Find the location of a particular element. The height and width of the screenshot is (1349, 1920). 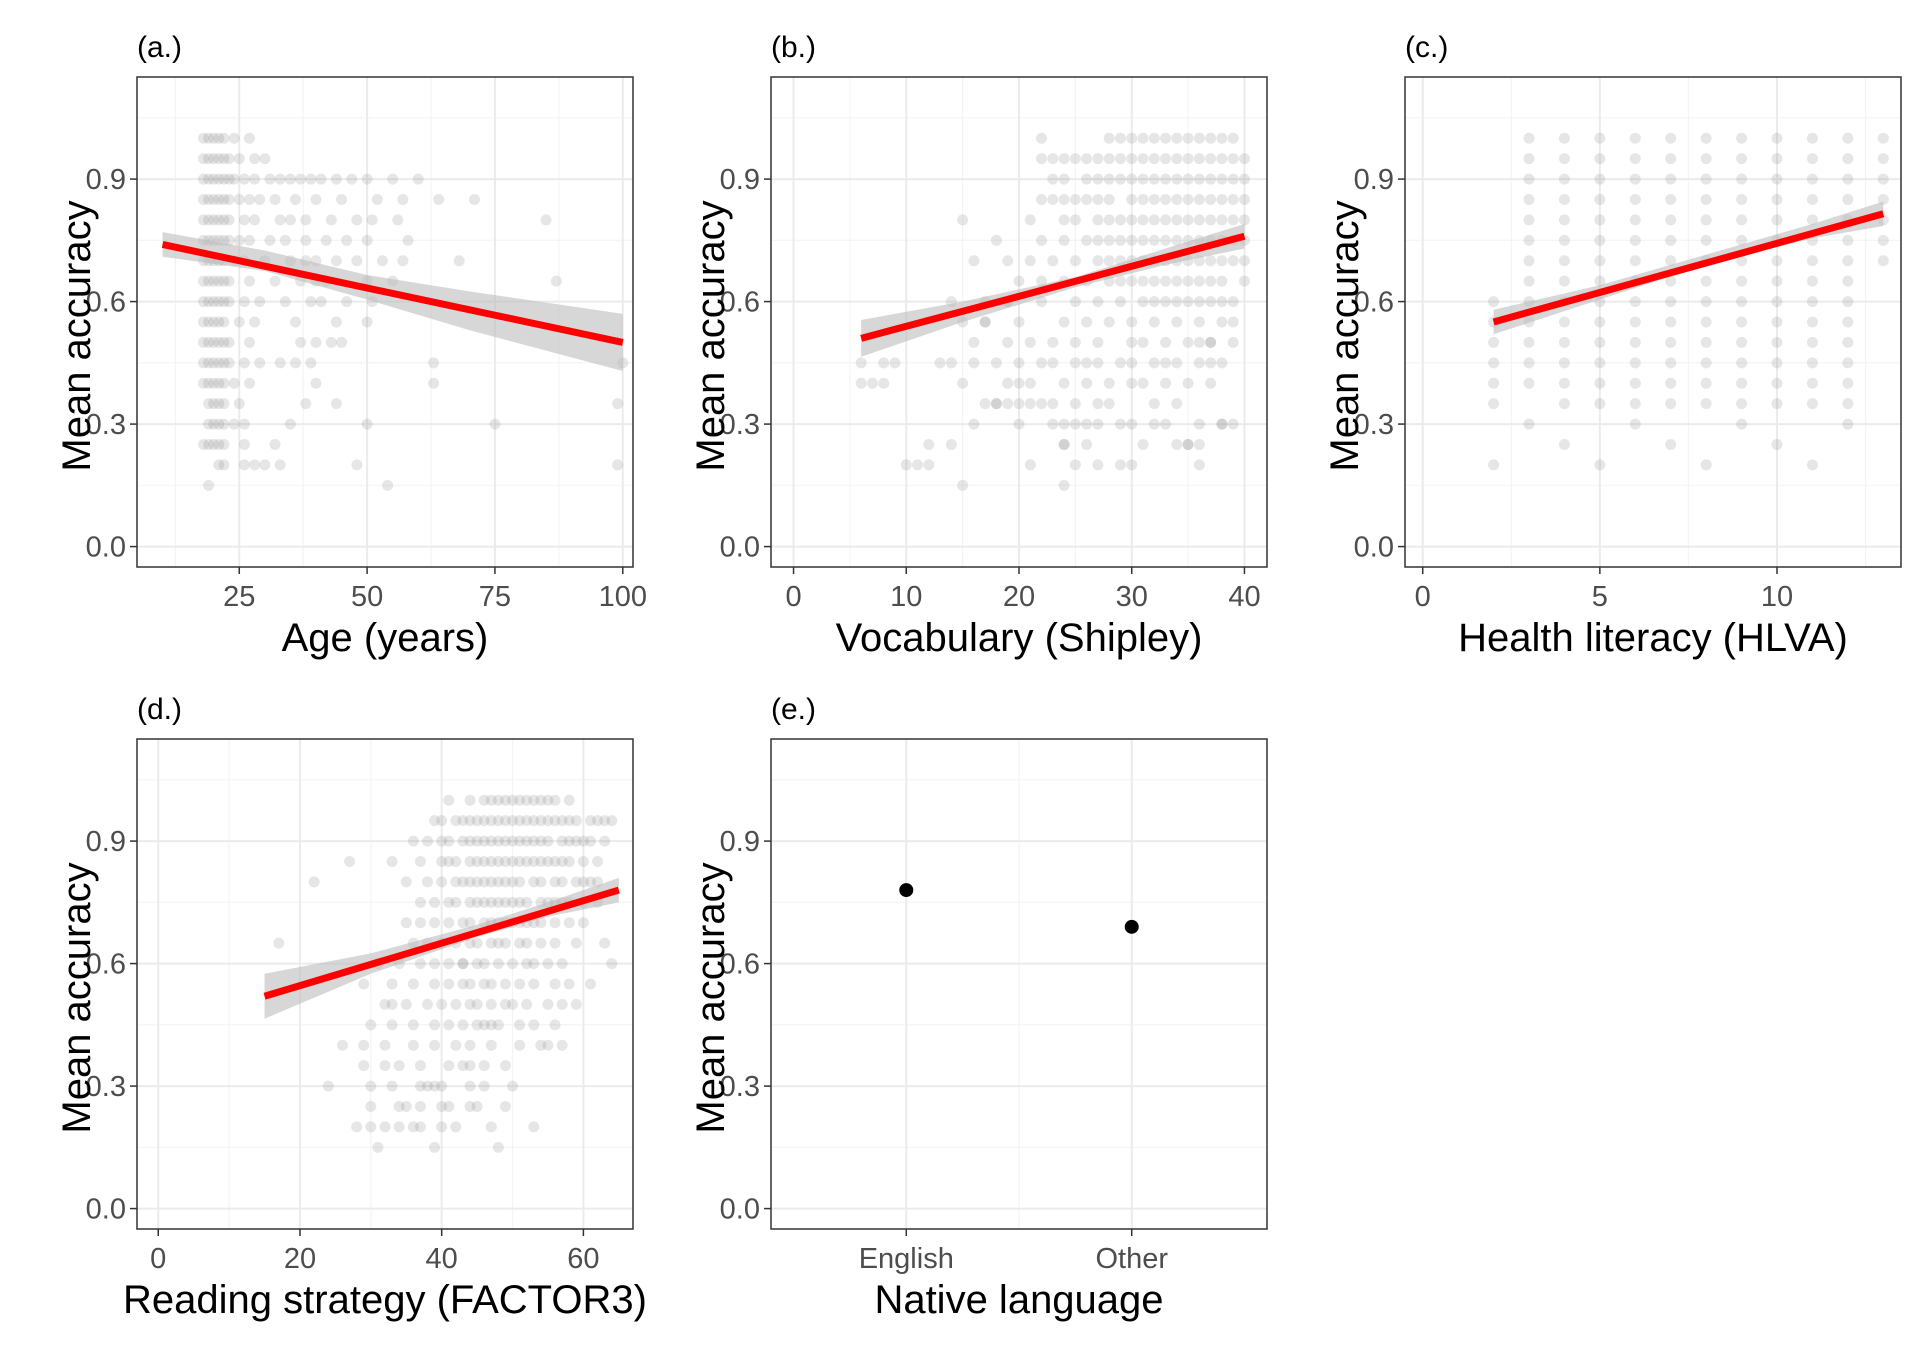

y-tick-label: 0.0 is located at coordinates (1374, 548).